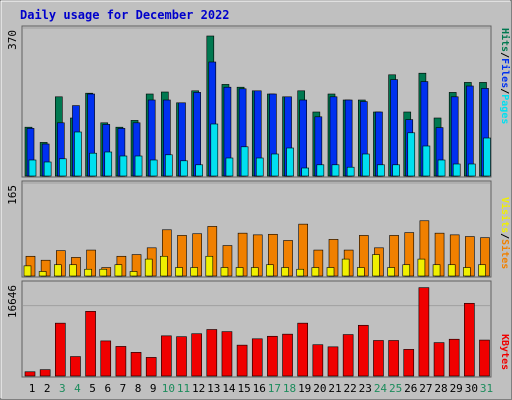 This screenshot has width=512, height=400. What do you see at coordinates (243, 388) in the screenshot?
I see `x-tick-label: 15` at bounding box center [243, 388].